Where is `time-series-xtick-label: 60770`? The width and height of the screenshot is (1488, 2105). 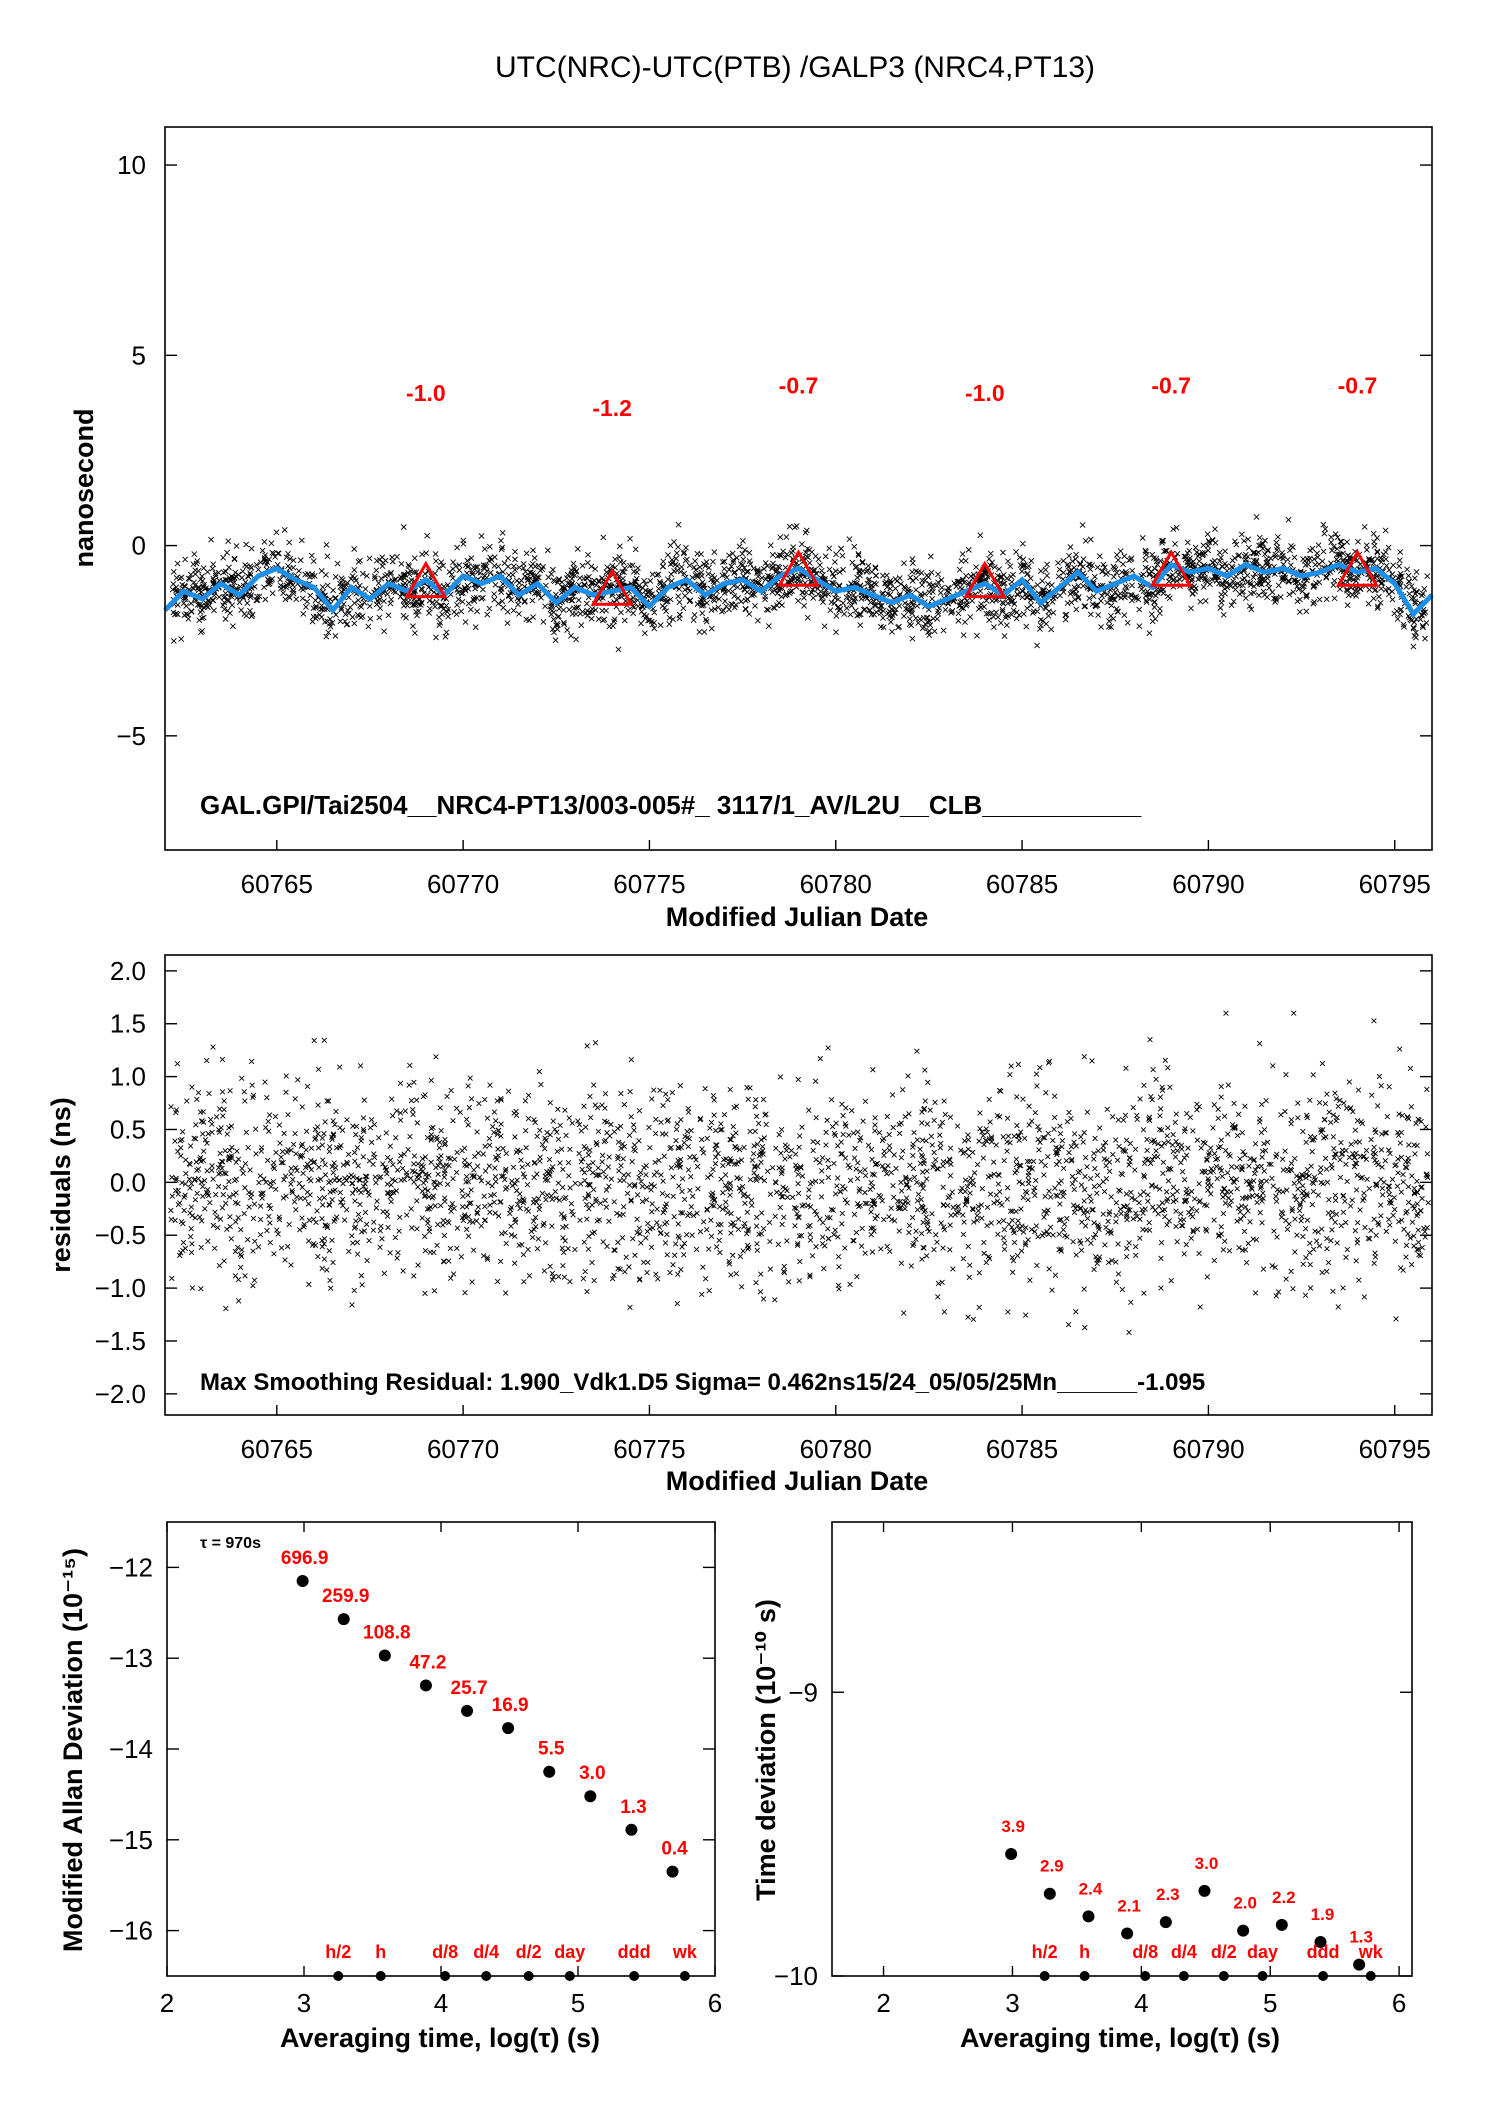
time-series-xtick-label: 60770 is located at coordinates (463, 884).